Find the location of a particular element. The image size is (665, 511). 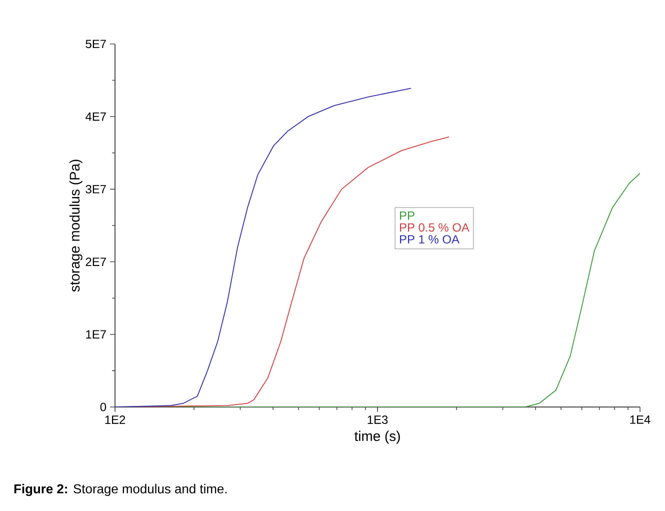

y-tick-label: 0 is located at coordinates (103, 407).